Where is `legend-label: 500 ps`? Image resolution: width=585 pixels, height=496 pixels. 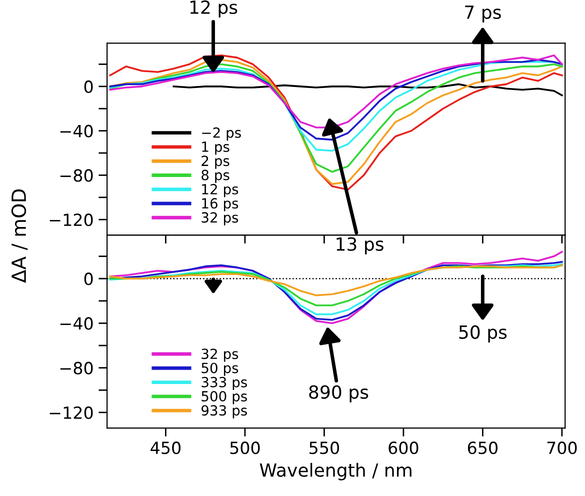
legend-label: 500 ps is located at coordinates (224, 397).